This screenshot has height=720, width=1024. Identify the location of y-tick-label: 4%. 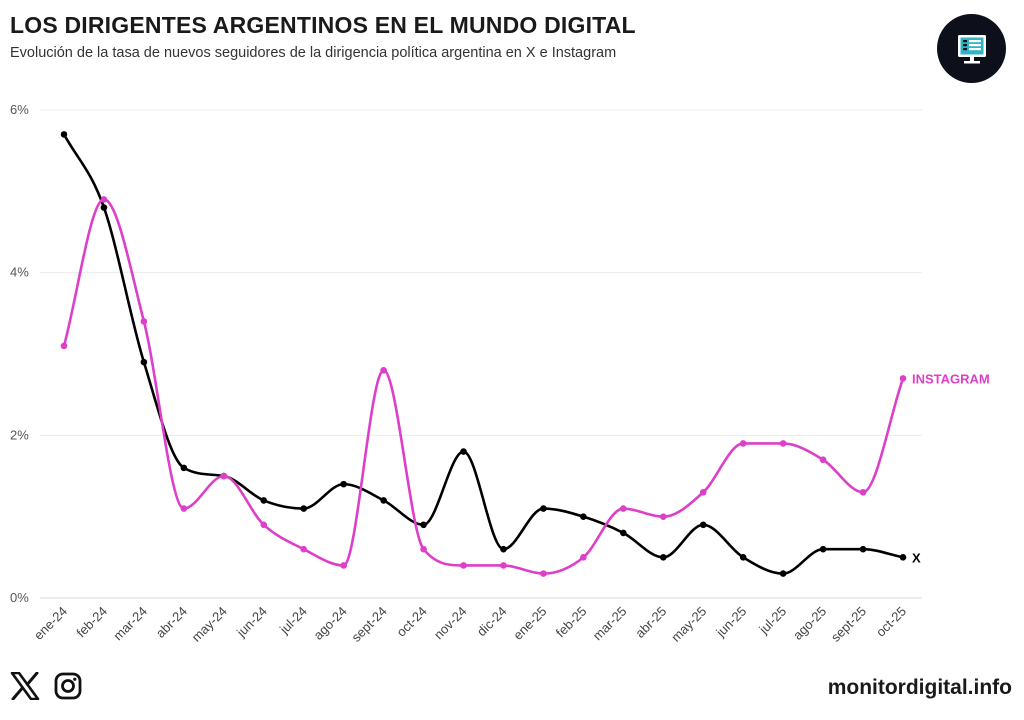
(19, 272).